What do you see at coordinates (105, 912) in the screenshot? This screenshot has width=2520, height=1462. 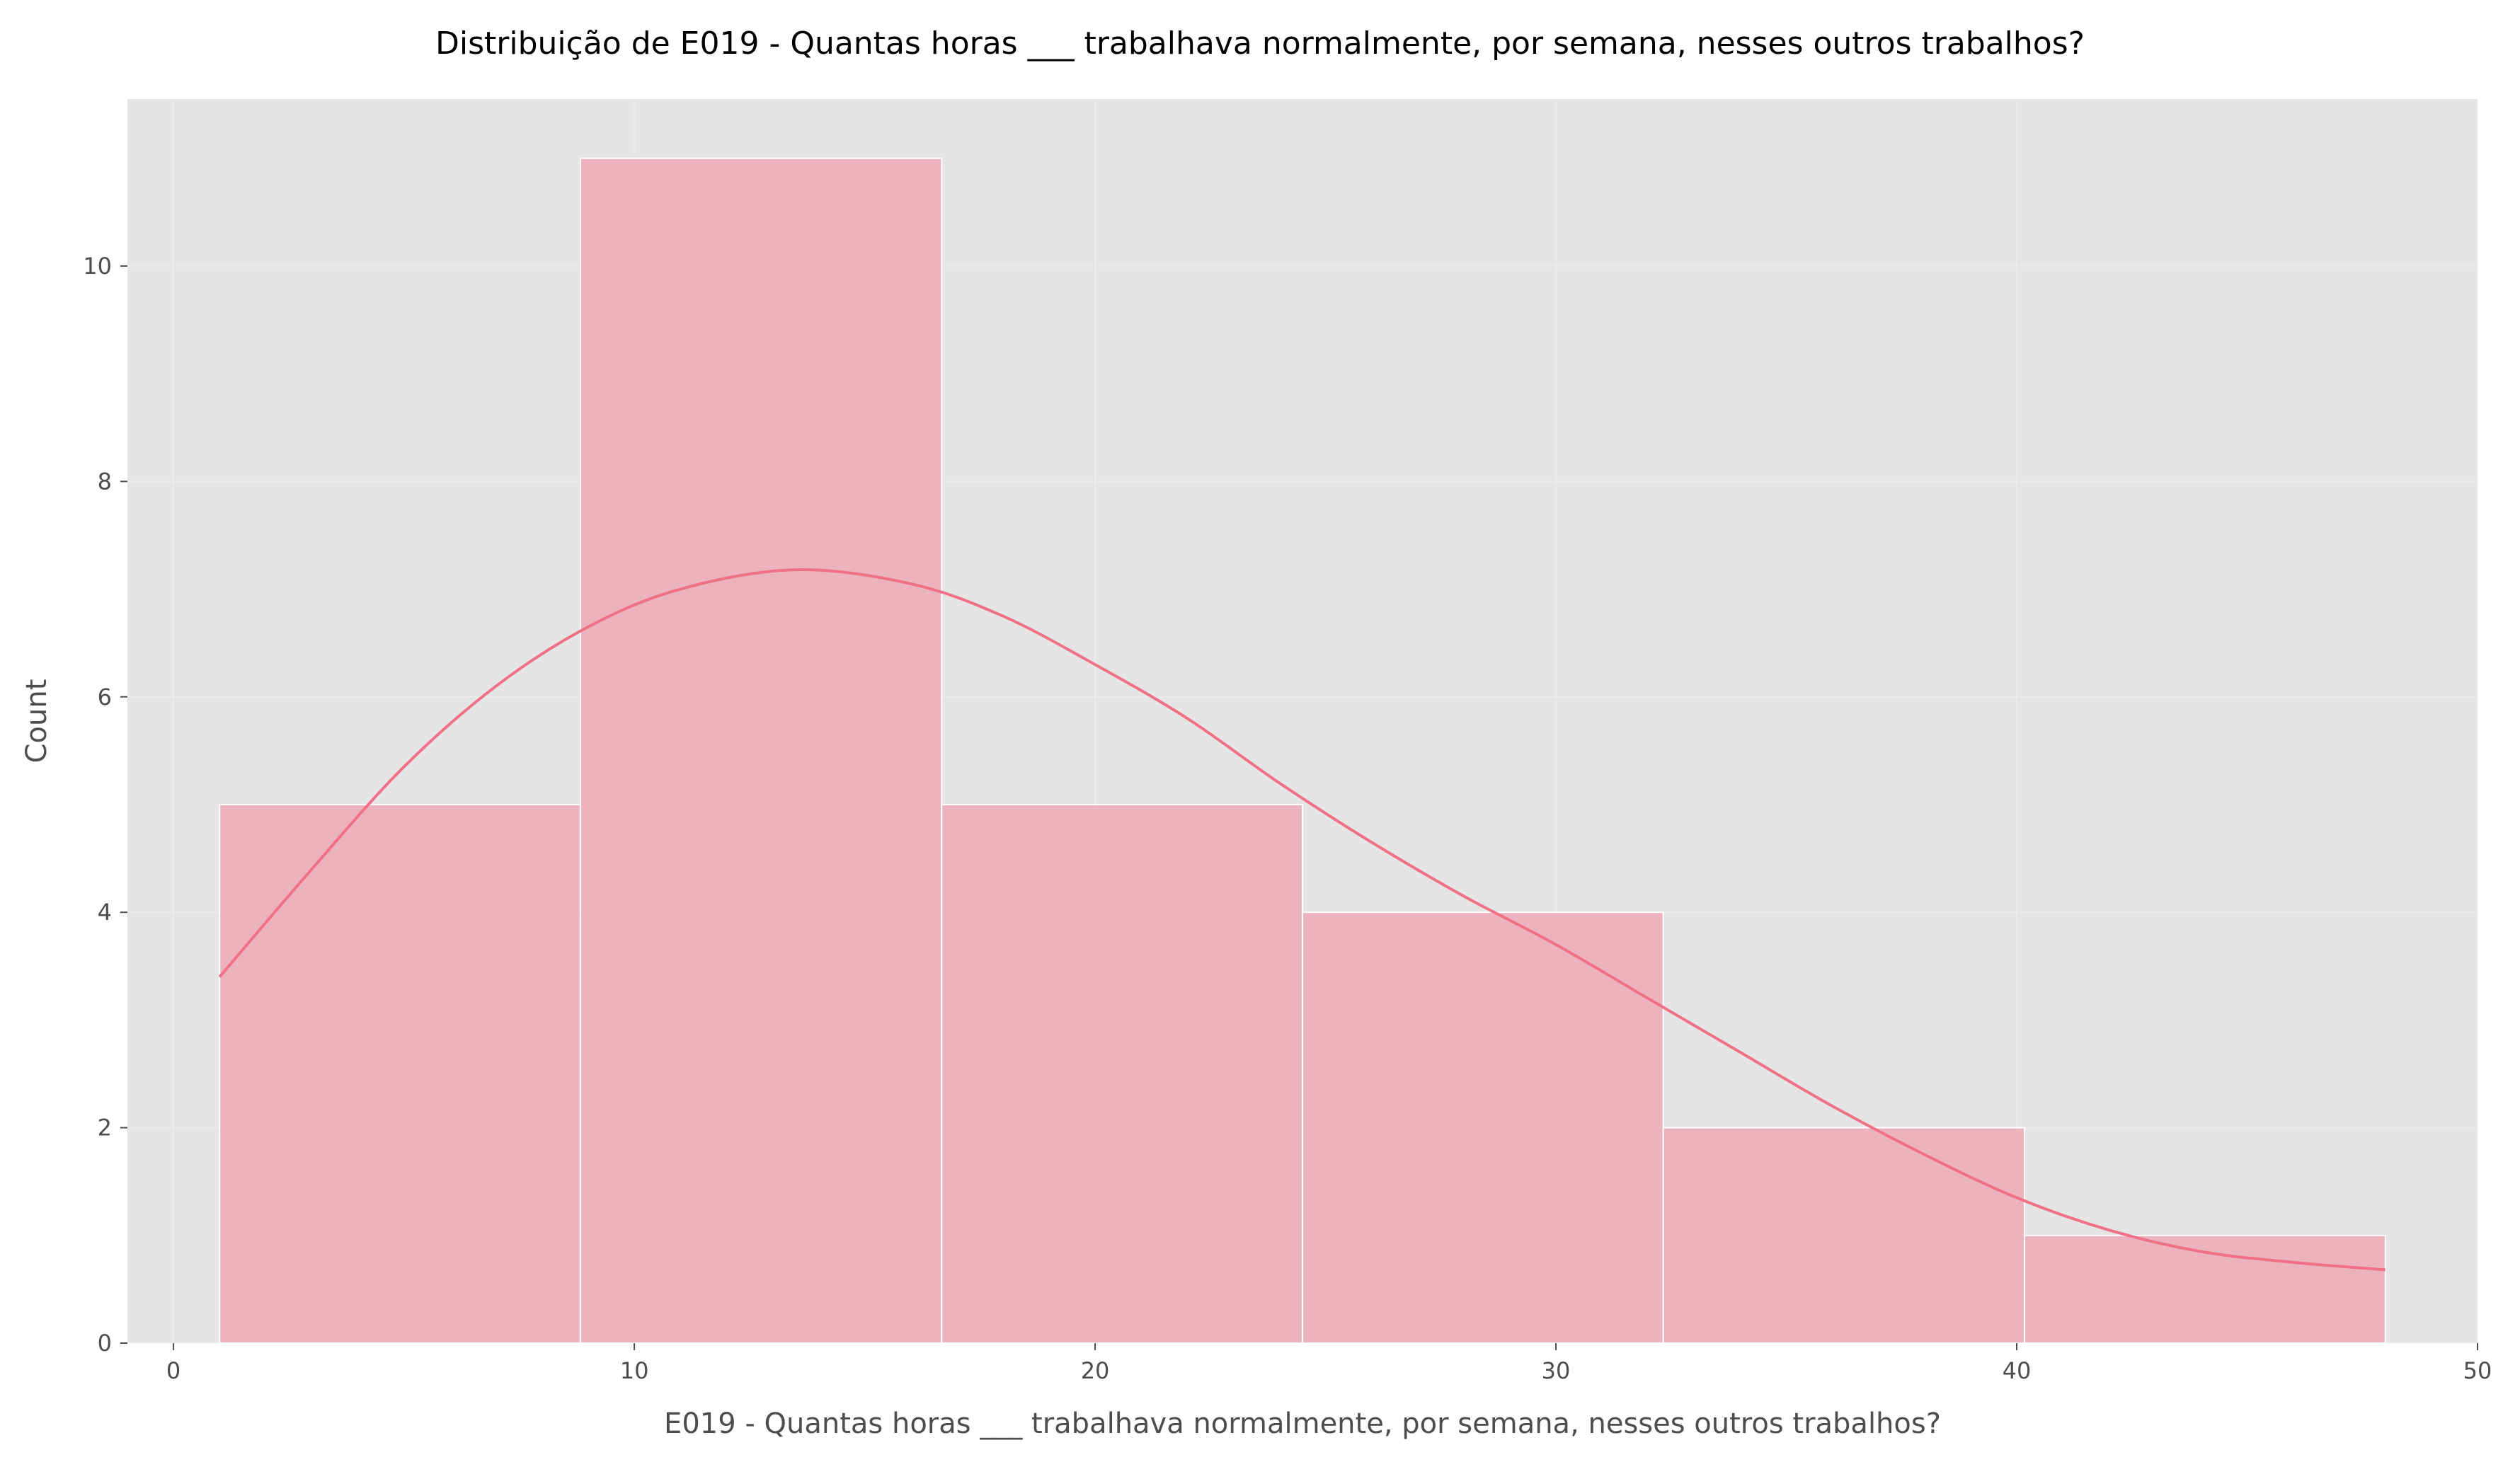 I see `y-tick-label: 4` at bounding box center [105, 912].